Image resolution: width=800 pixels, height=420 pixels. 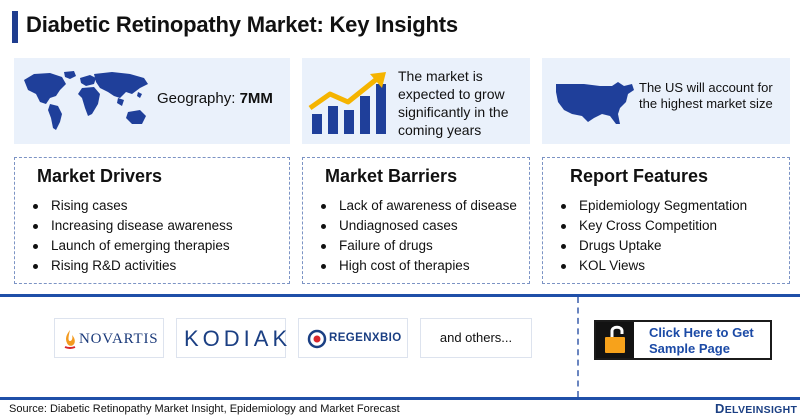 What do you see at coordinates (142, 225) in the screenshot?
I see `list-item-text: Increasing disease awareness` at bounding box center [142, 225].